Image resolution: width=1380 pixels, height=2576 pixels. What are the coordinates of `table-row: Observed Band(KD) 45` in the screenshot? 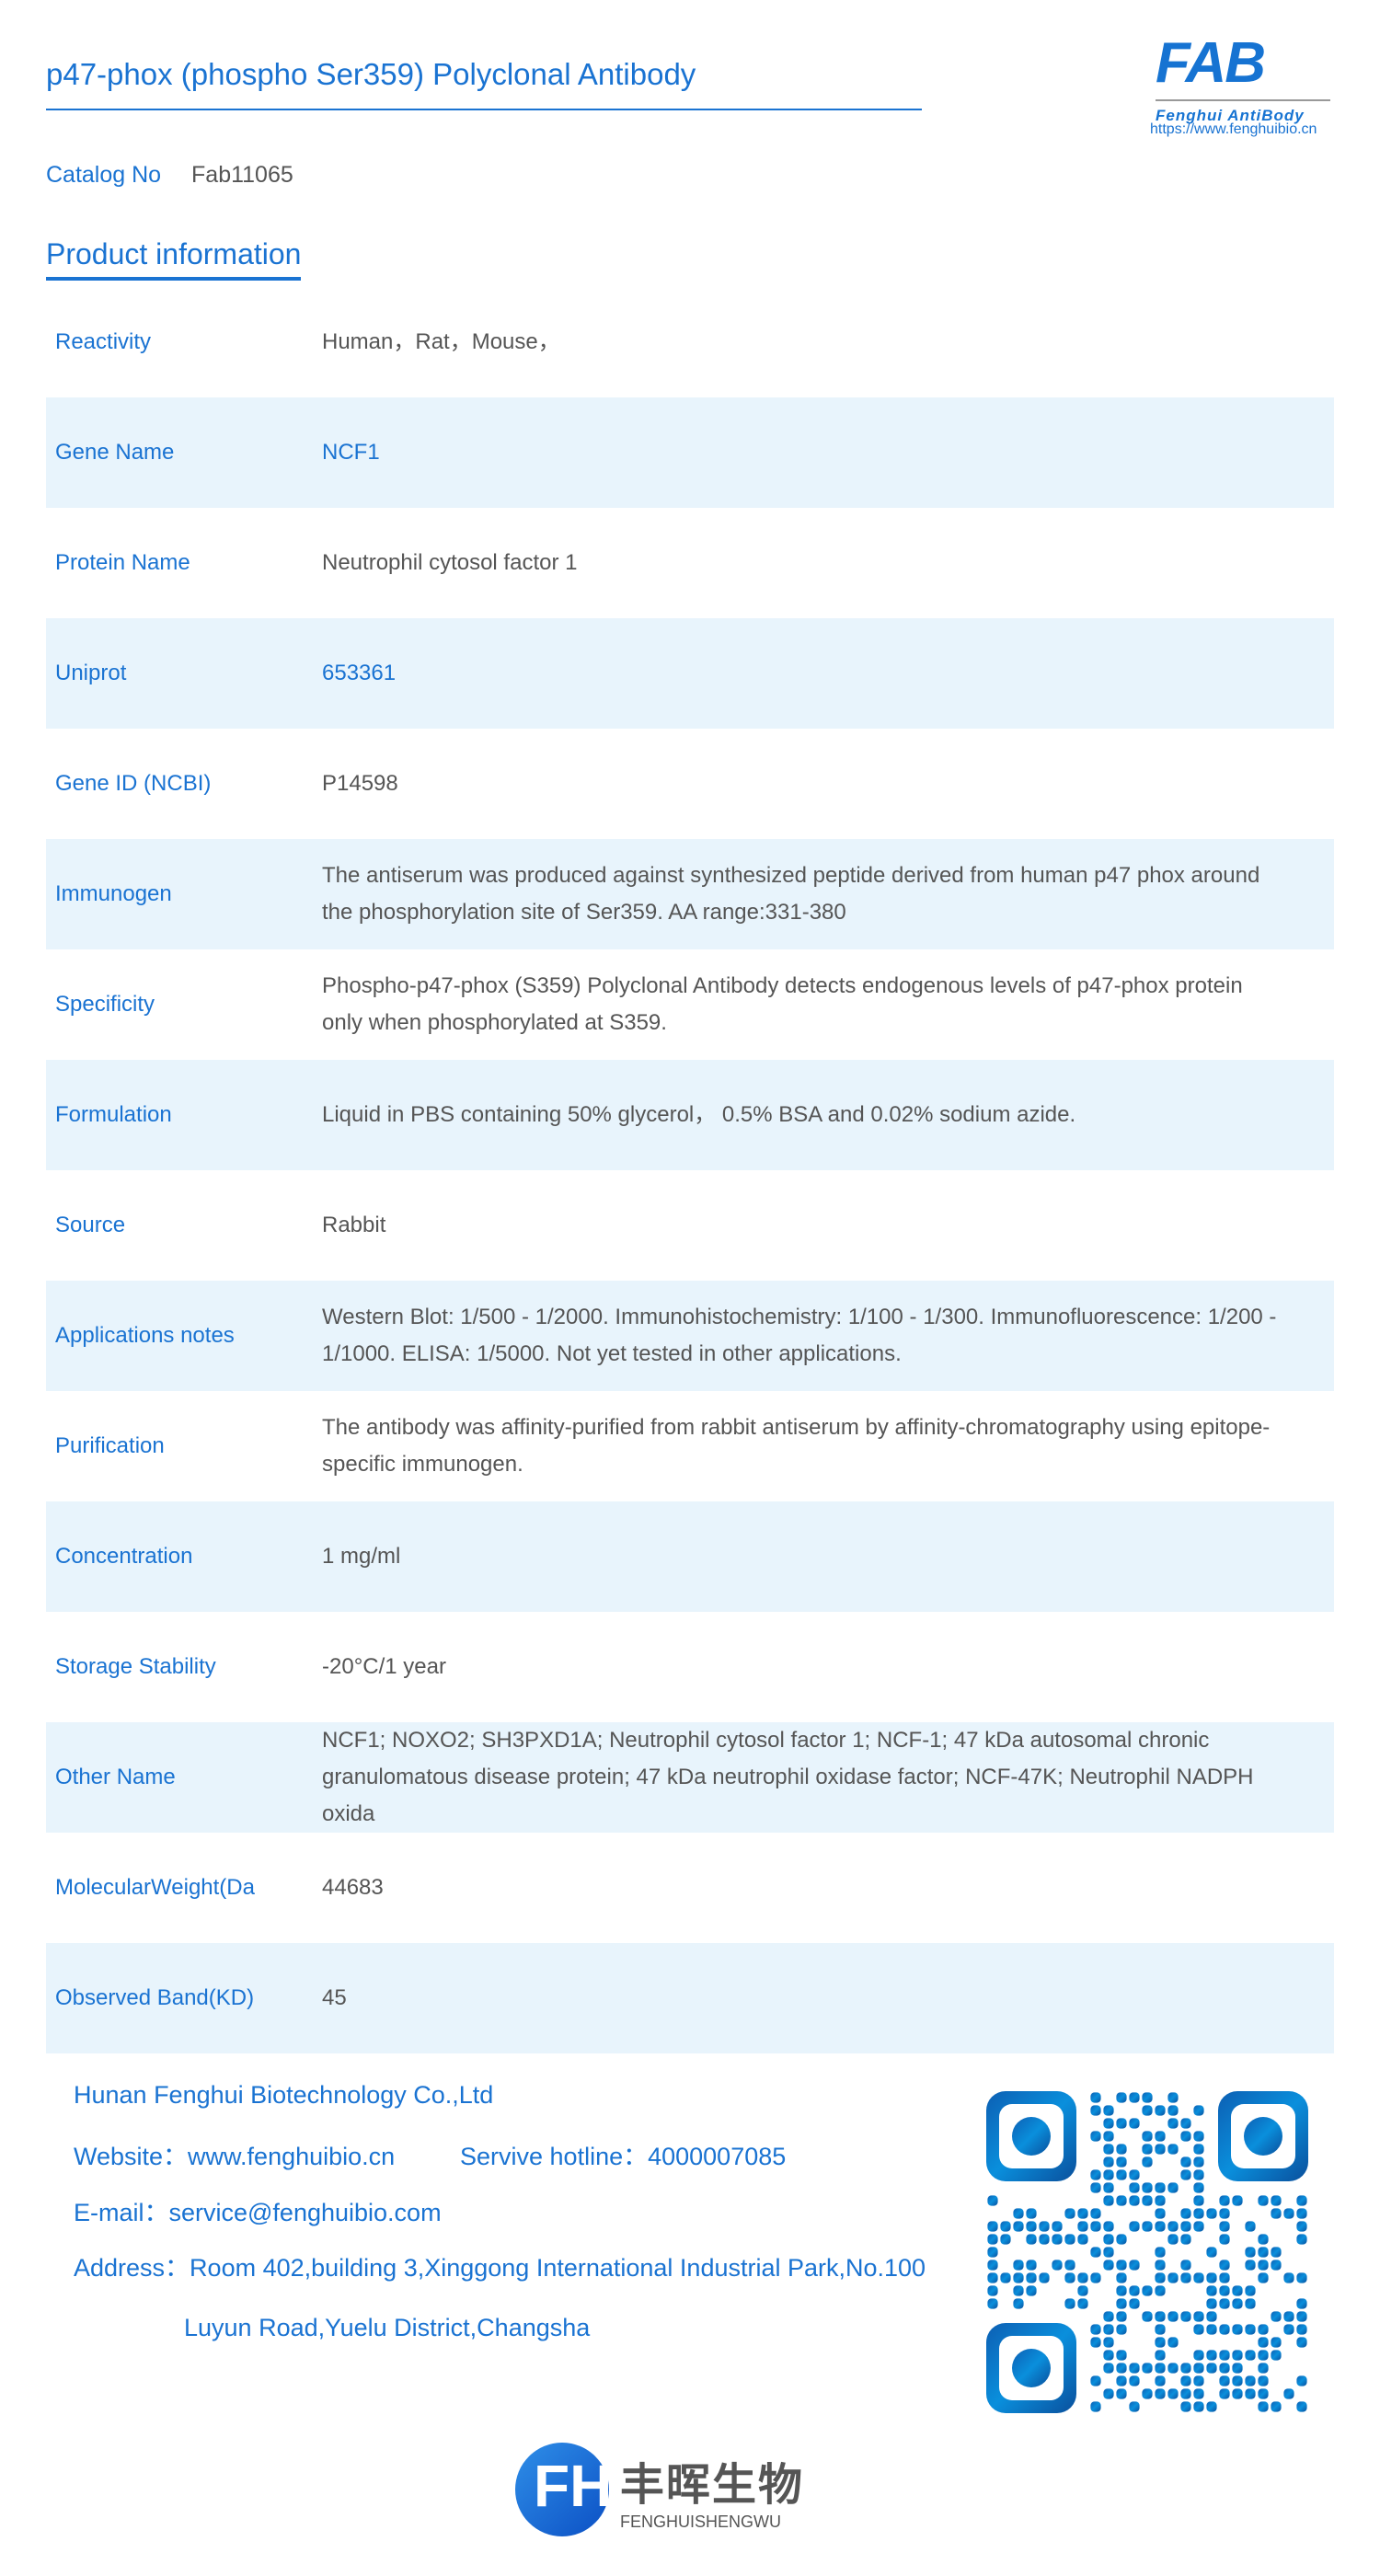 It's located at (690, 1998).